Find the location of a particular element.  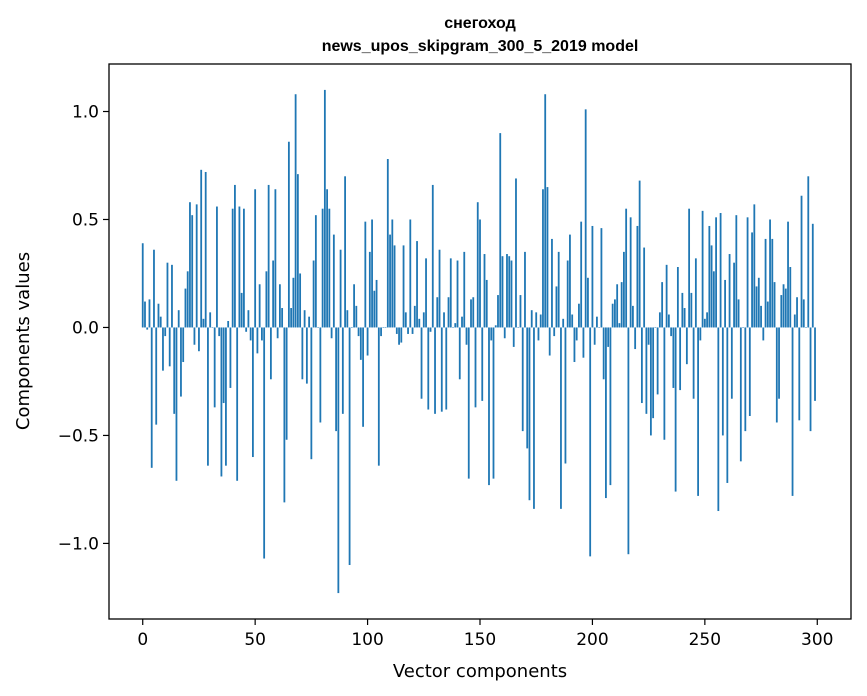

x-tick-label: 250 is located at coordinates (705, 640).